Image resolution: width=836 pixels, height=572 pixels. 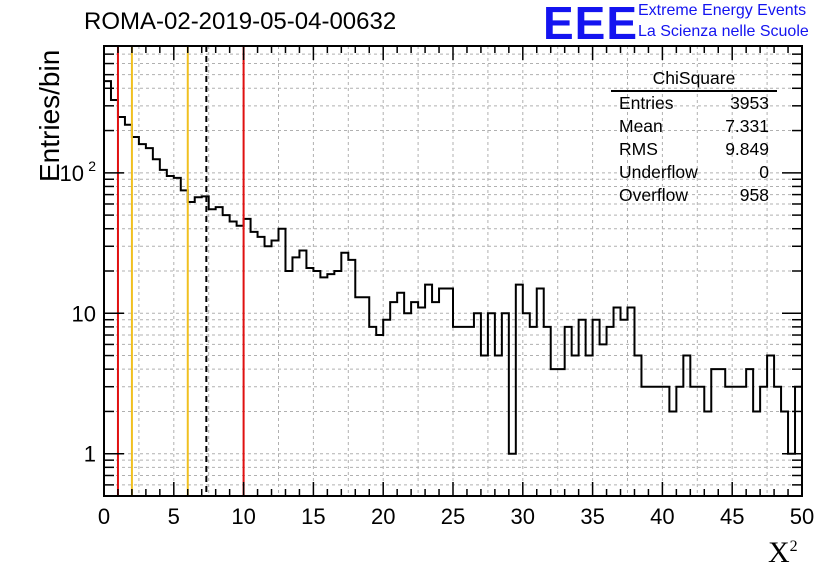 What do you see at coordinates (638, 149) in the screenshot?
I see `stats-label: RMS` at bounding box center [638, 149].